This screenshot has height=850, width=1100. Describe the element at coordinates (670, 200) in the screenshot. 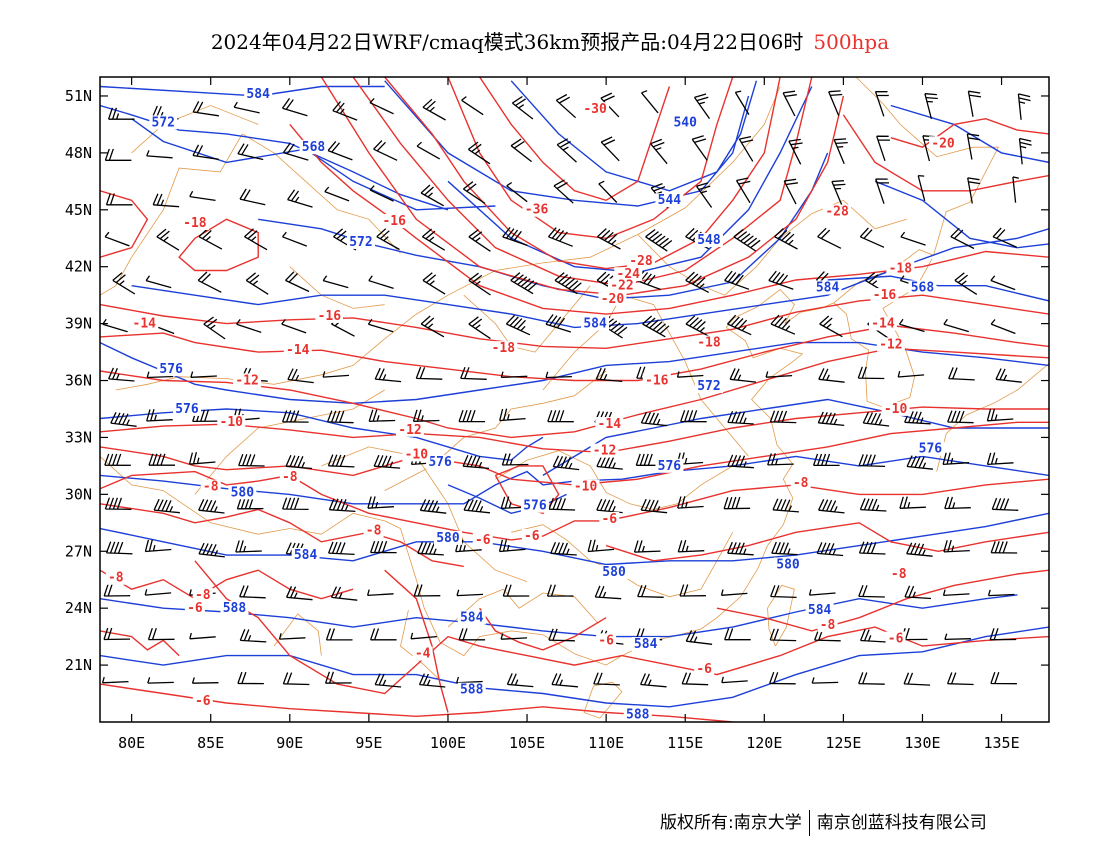

I see `height-label: 544` at that location.